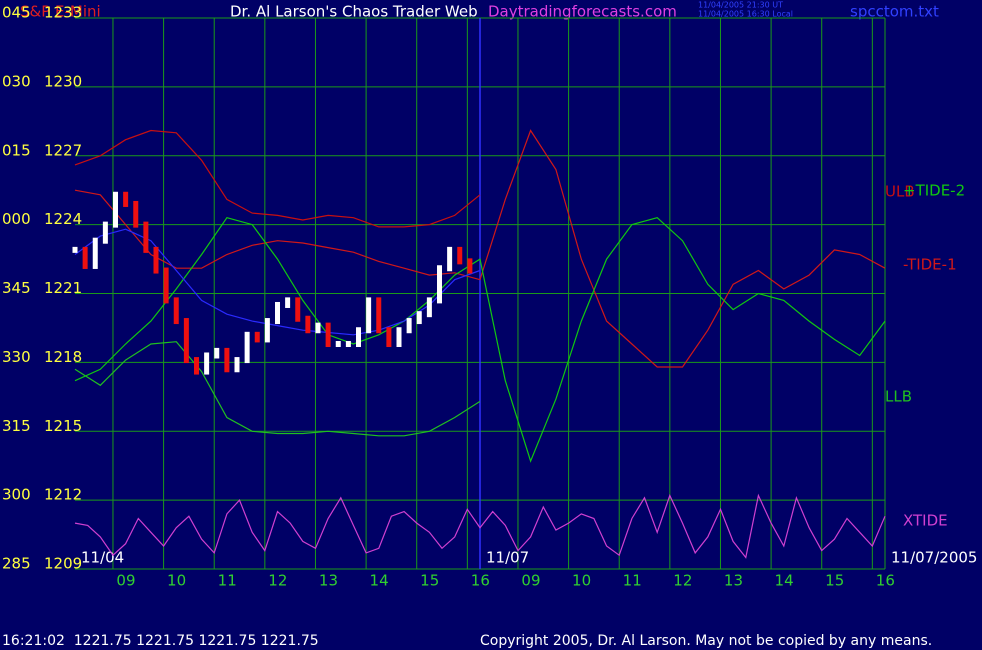 This screenshot has height=650, width=982. What do you see at coordinates (102, 558) in the screenshot?
I see `day-label: 11/04` at bounding box center [102, 558].